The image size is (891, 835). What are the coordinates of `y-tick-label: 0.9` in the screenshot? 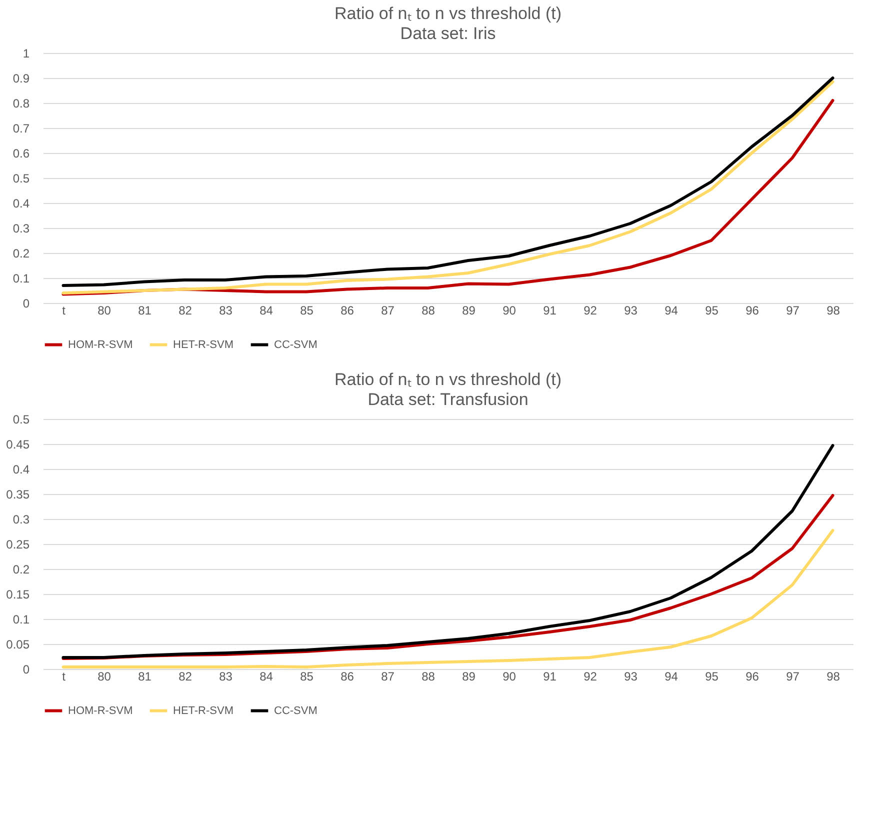 It's located at (21, 79).